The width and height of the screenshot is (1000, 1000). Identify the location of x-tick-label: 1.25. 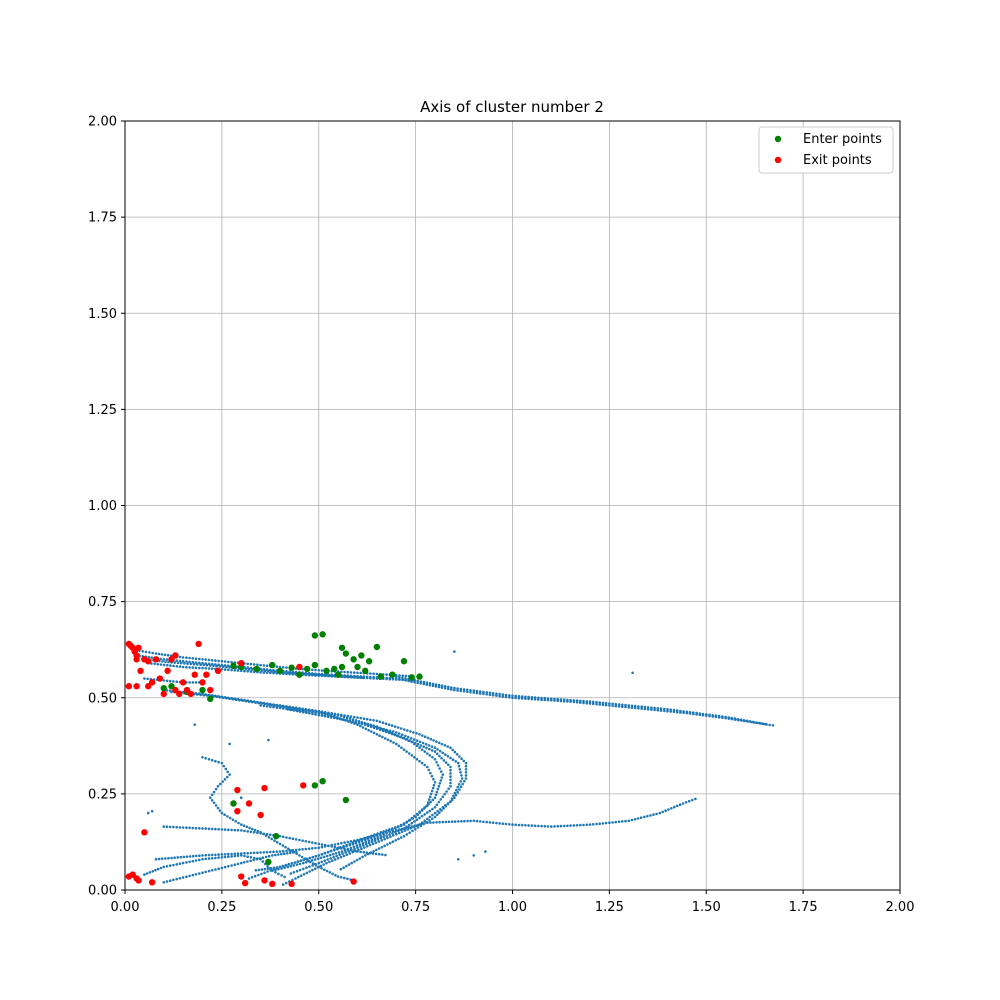
(609, 907).